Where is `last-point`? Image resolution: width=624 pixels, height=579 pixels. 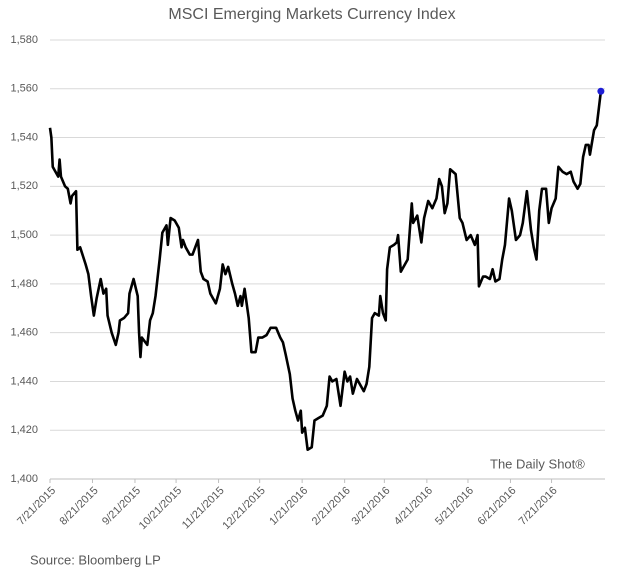 last-point is located at coordinates (601, 91).